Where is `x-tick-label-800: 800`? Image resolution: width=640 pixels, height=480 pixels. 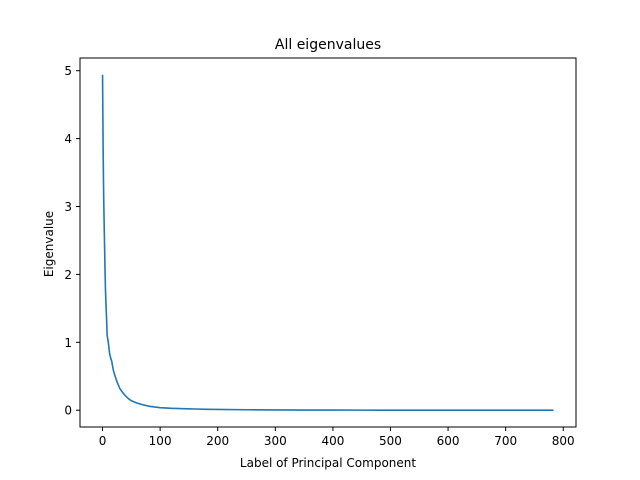 x-tick-label-800: 800 is located at coordinates (563, 441).